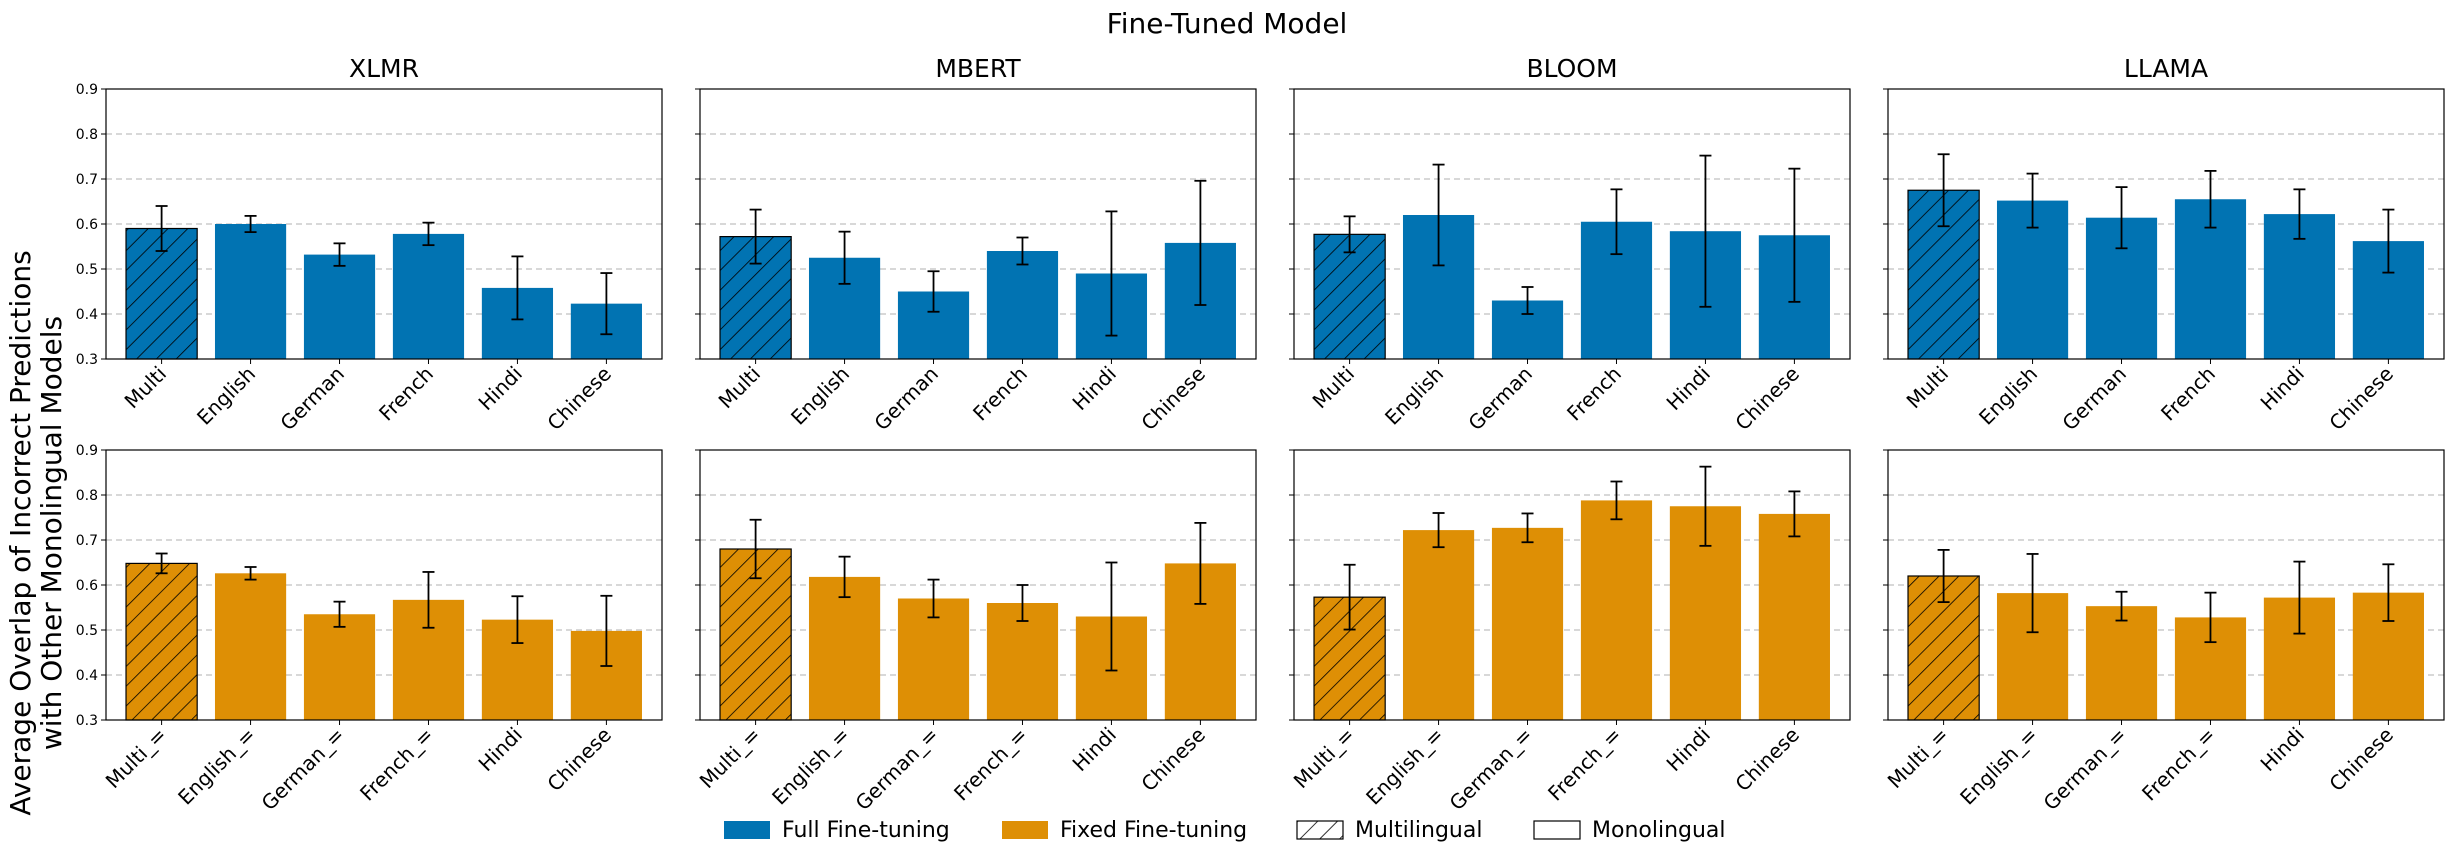 The image size is (2454, 862). I want to click on legend-entry-fixed: Fixed Fine-tuning, so click(1124, 830).